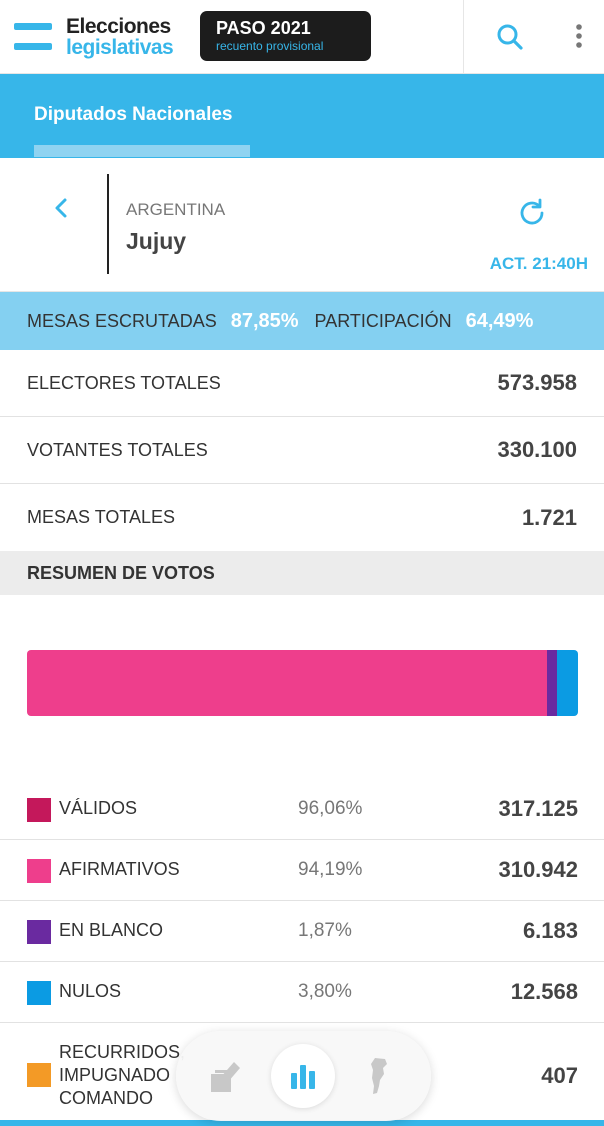 The width and height of the screenshot is (604, 1126). Describe the element at coordinates (532, 213) in the screenshot. I see `refresh-icon` at that location.